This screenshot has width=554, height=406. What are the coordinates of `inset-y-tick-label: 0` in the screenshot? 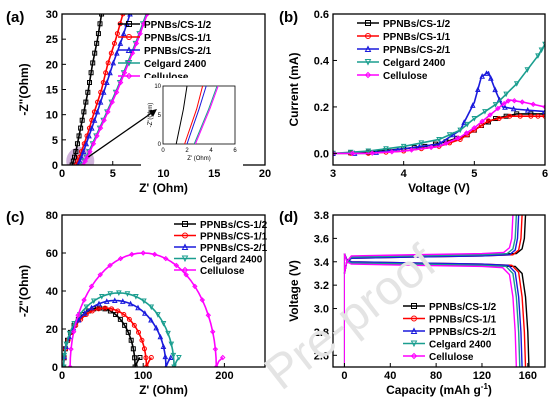 It's located at (160, 145).